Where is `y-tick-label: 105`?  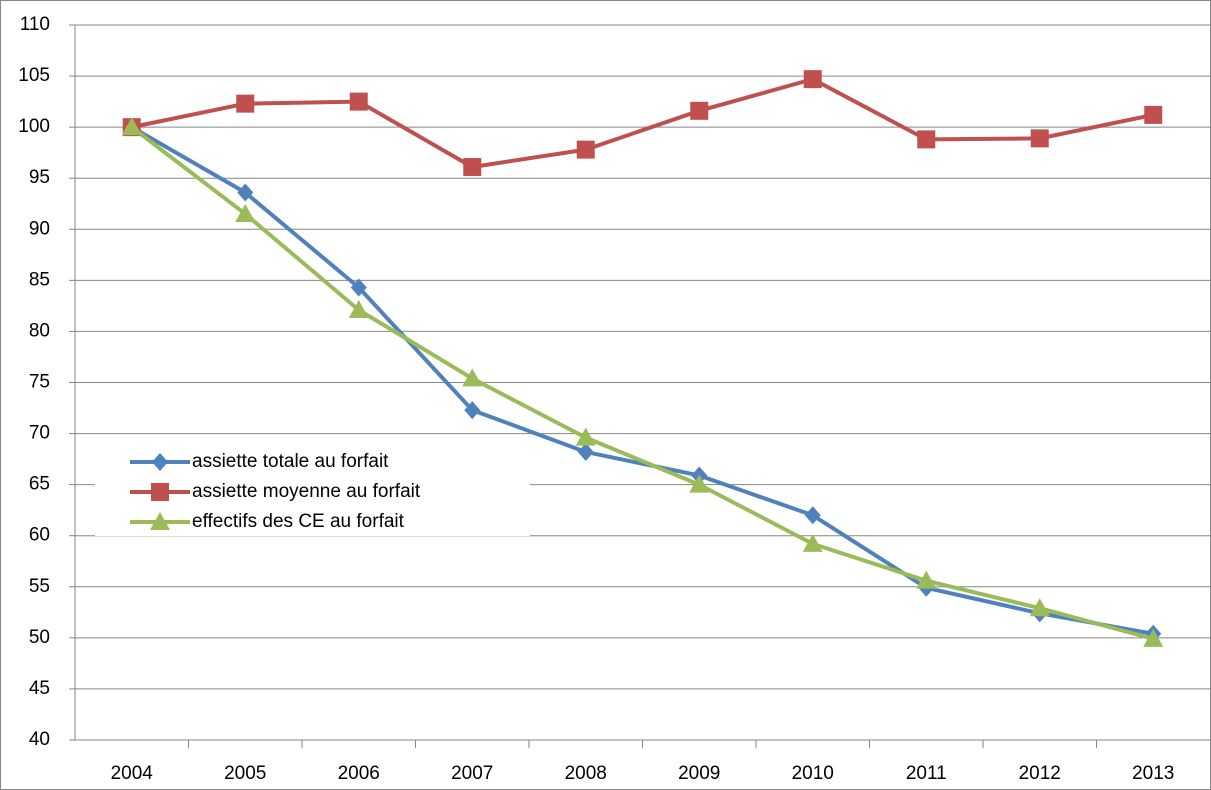
y-tick-label: 105 is located at coordinates (34, 75).